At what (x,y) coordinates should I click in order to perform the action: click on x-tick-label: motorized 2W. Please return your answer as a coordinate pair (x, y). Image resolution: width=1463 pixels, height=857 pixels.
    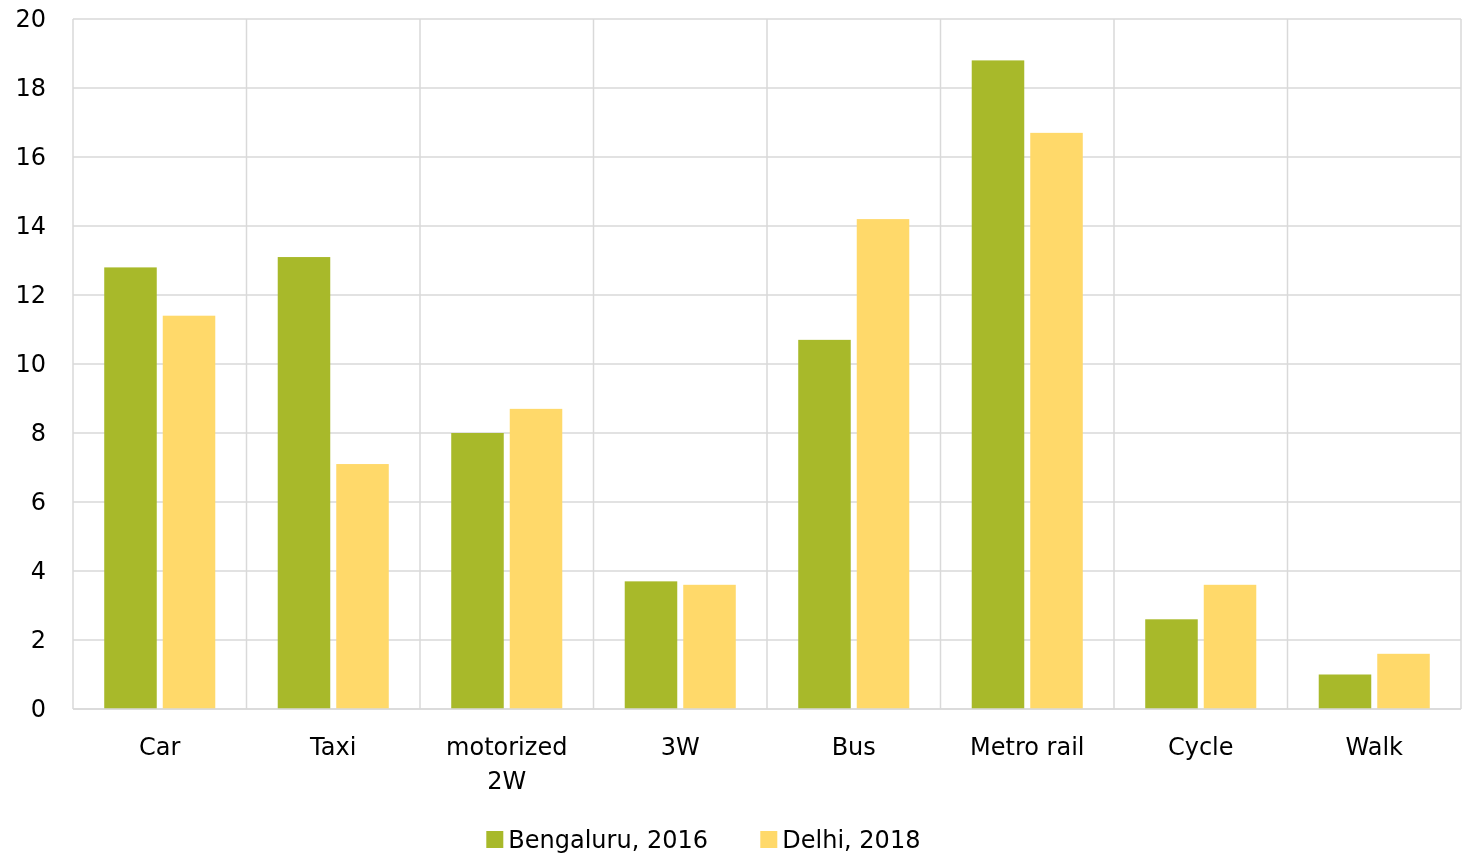
    Looking at the image, I should click on (507, 764).